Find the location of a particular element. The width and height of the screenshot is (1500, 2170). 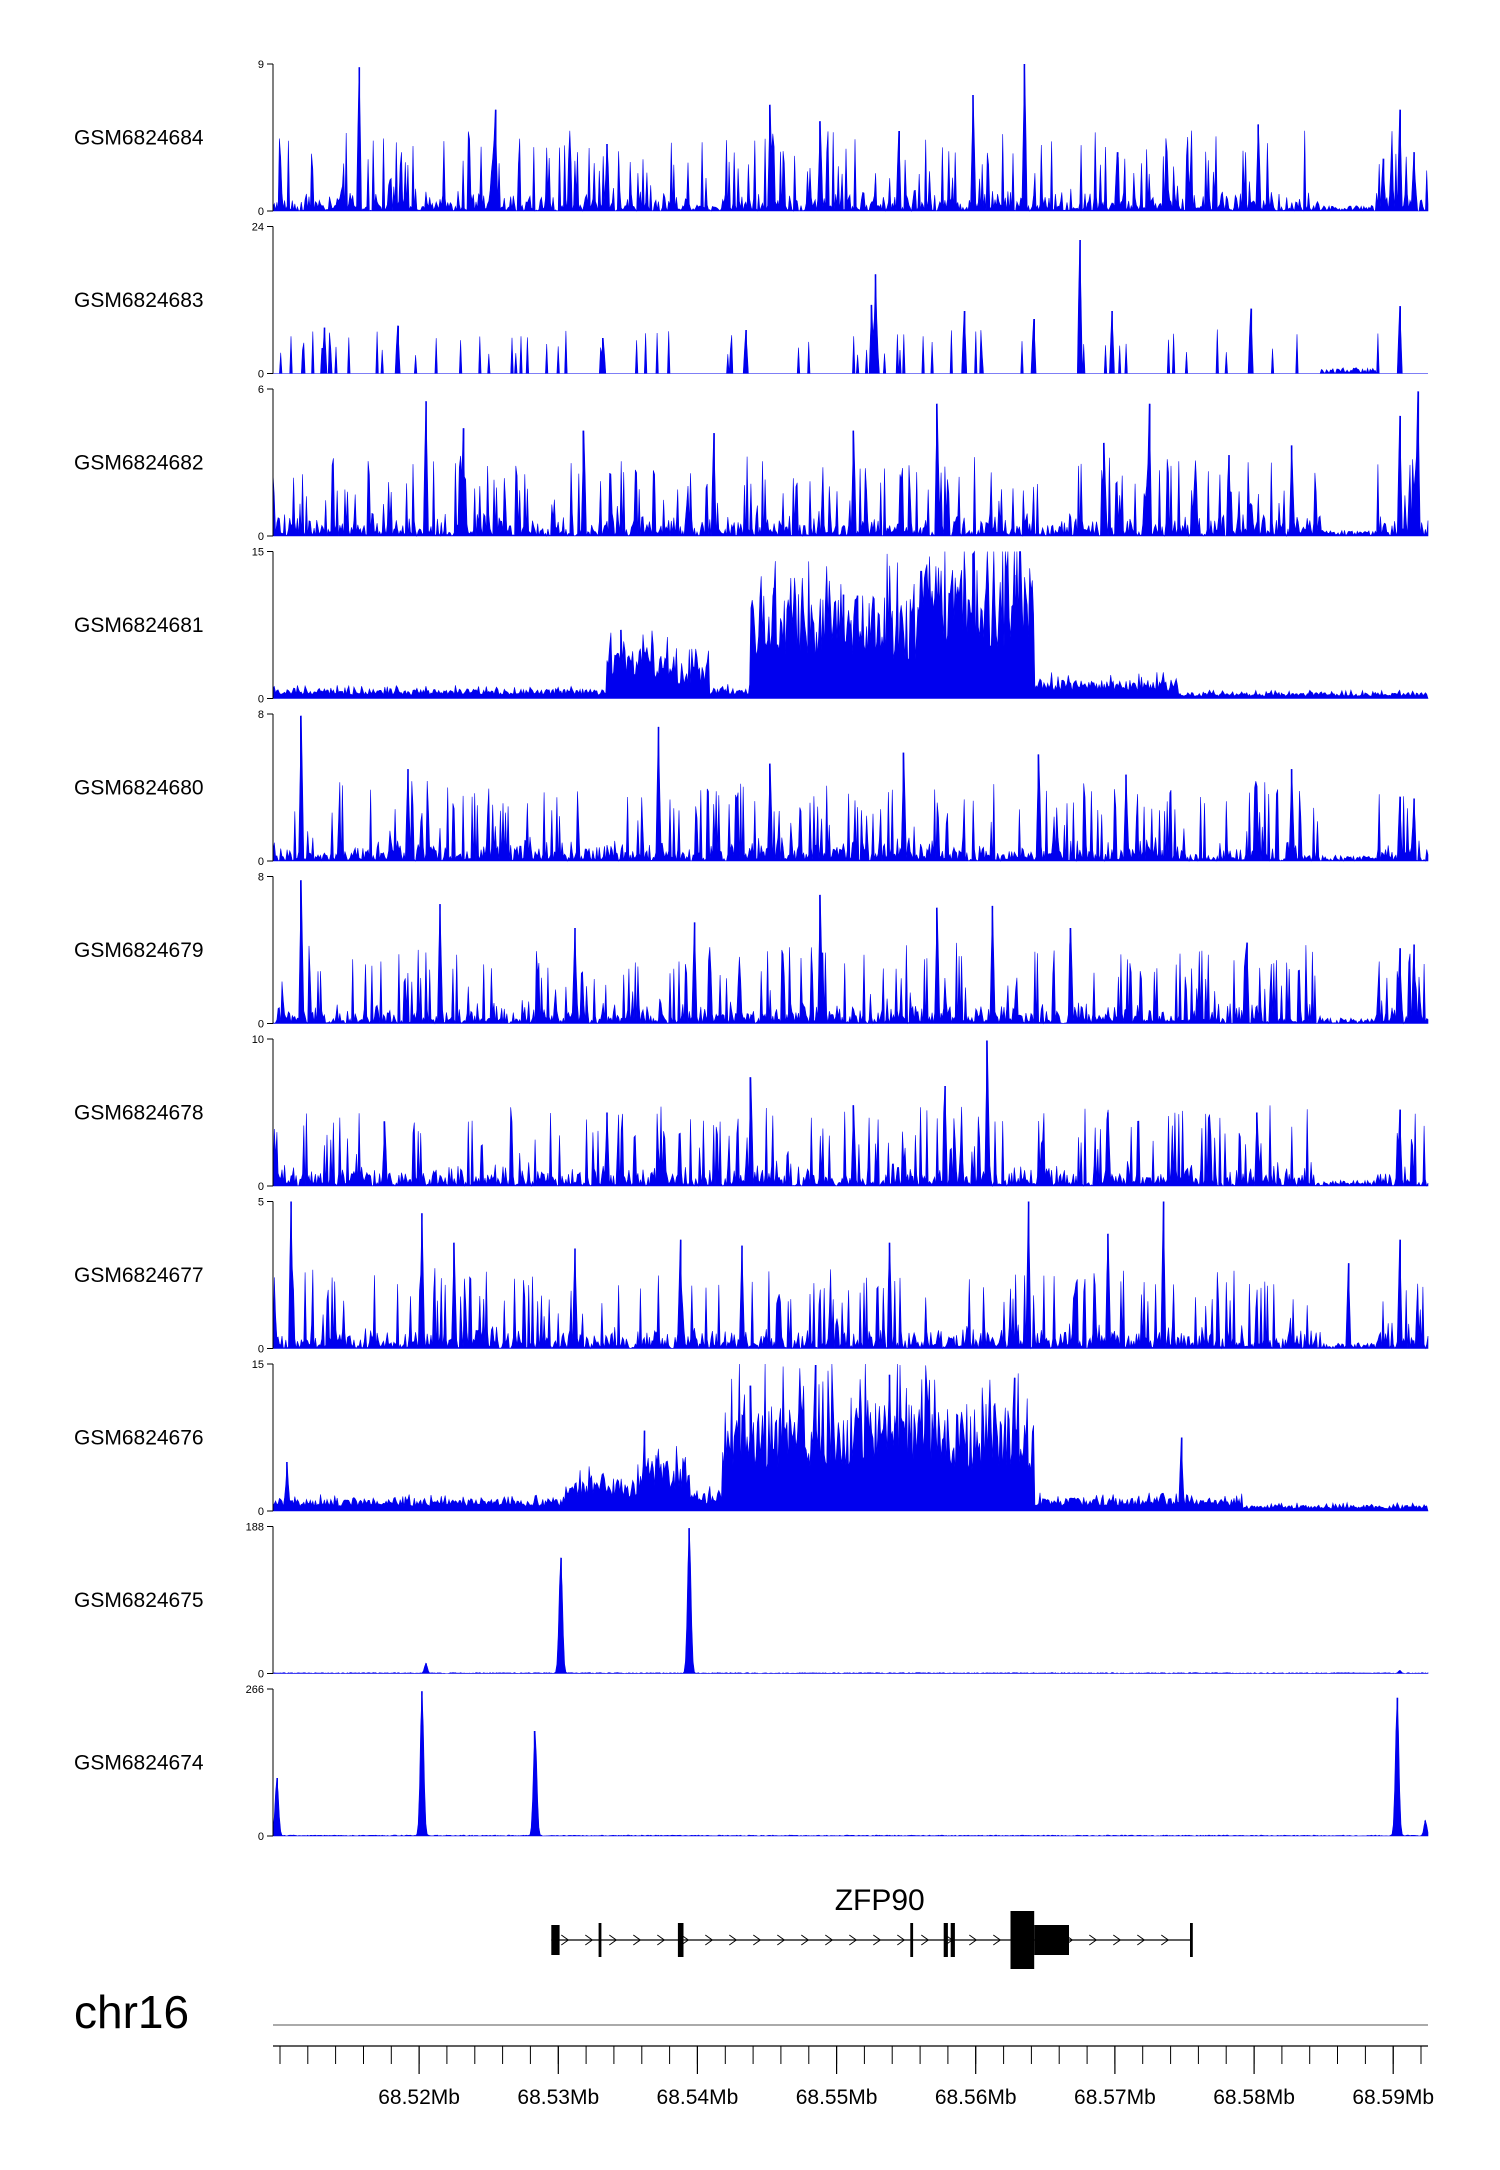

track-gsm6824681: 15 0 GSM6824681 is located at coordinates (751, 626).